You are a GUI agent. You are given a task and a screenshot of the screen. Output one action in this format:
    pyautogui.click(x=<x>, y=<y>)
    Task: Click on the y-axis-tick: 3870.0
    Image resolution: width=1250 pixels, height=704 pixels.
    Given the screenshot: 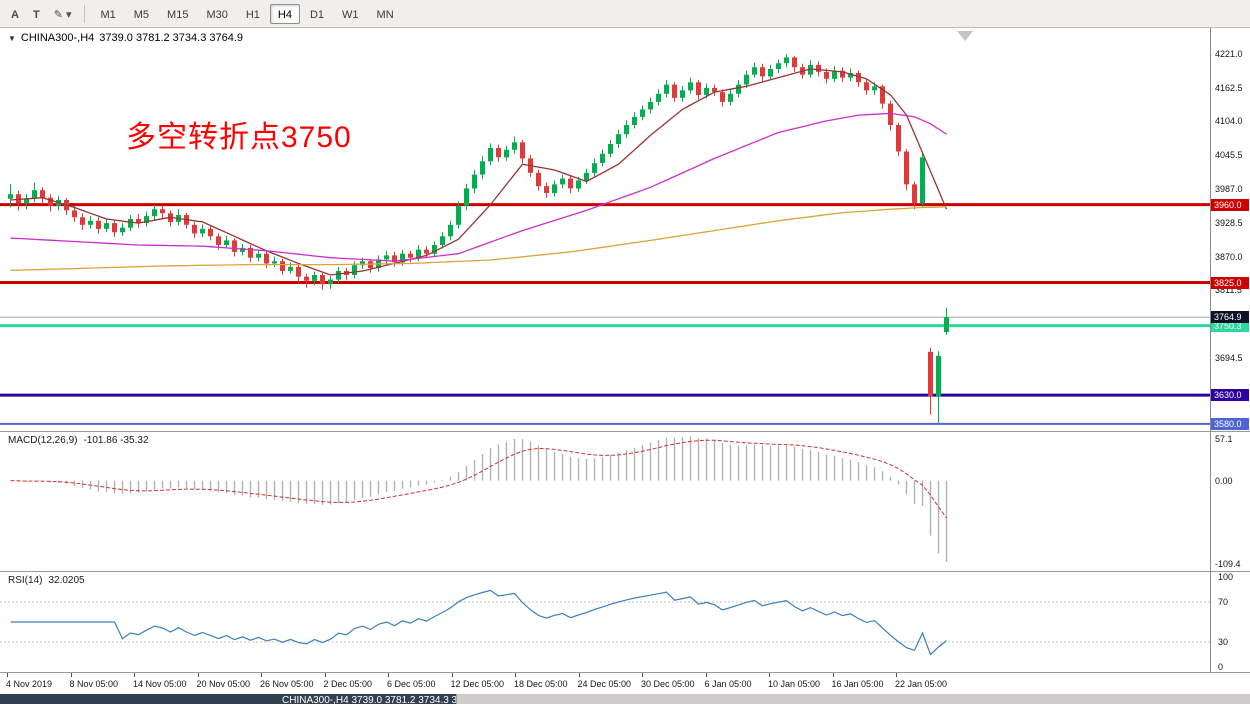 What is the action you would take?
    pyautogui.click(x=1229, y=256)
    